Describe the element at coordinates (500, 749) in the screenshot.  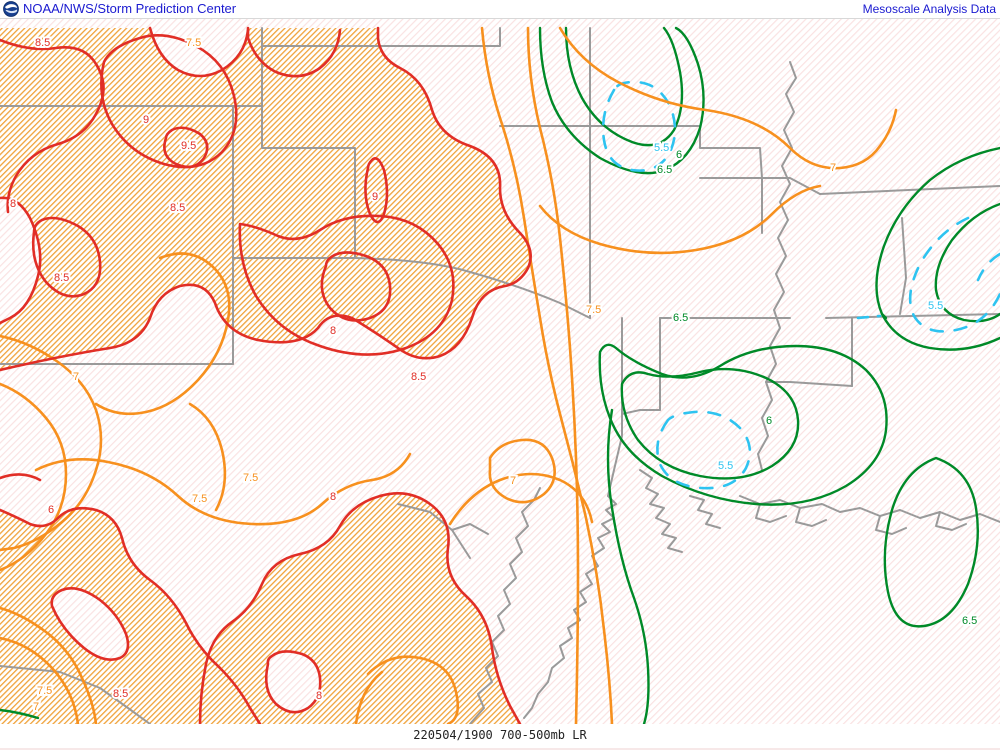
I see `footer-divider` at that location.